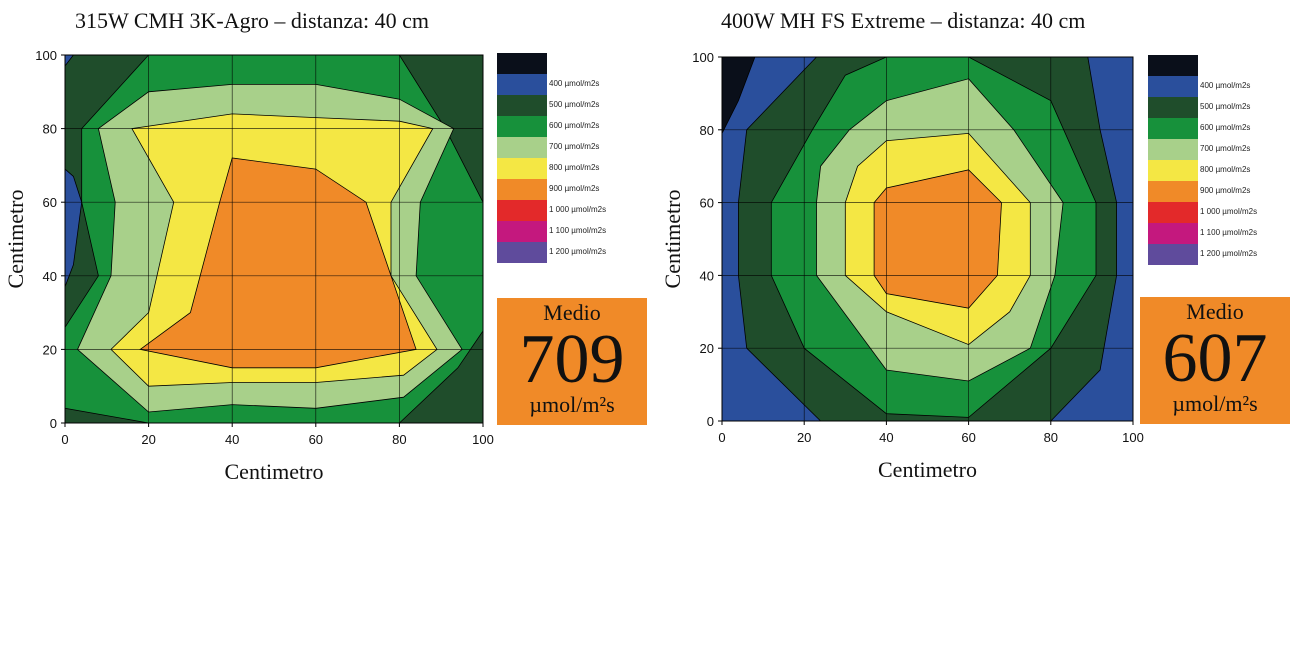  I want to click on average-value: 607, so click(1215, 358).